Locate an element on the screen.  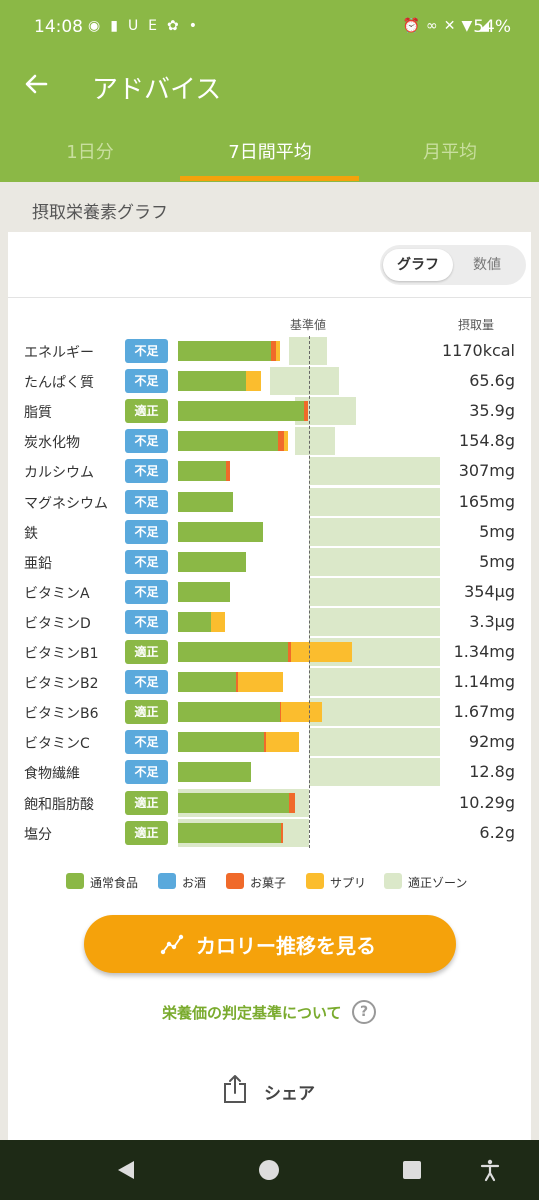
nav-home-icon is located at coordinates (269, 1170).